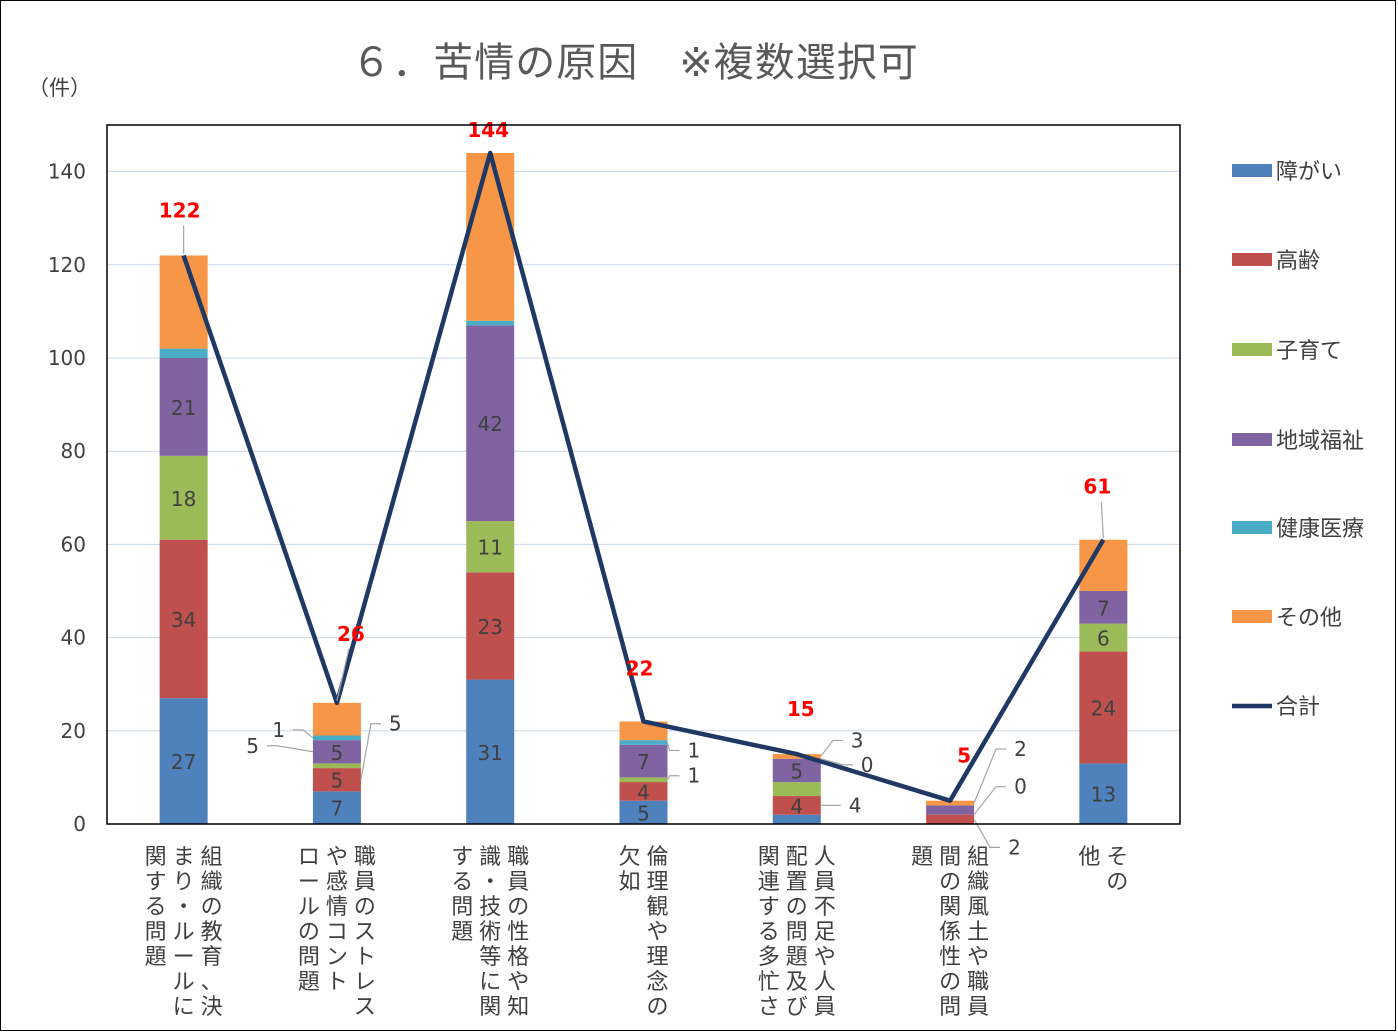  What do you see at coordinates (950, 857) in the screenshot?
I see `category-label-char: 間` at bounding box center [950, 857].